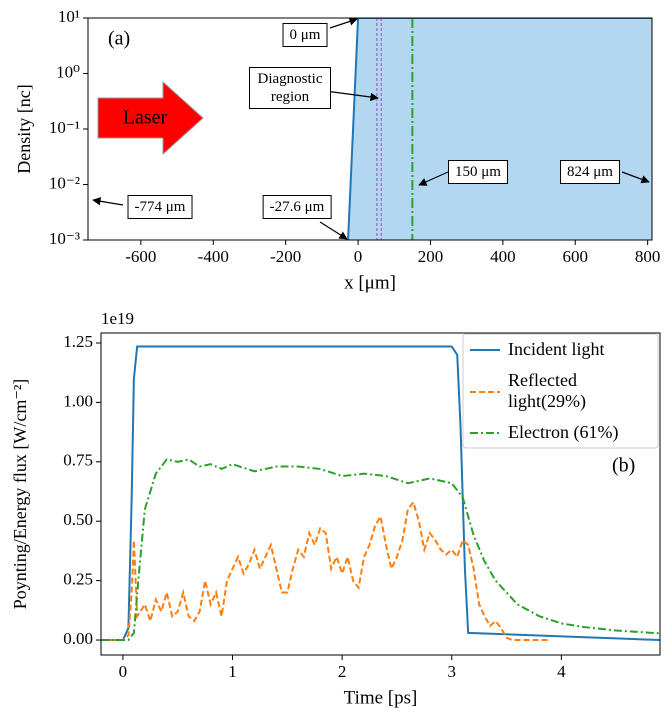 The image size is (671, 717). Describe the element at coordinates (576, 256) in the screenshot. I see `x-tick-label: 600` at that location.